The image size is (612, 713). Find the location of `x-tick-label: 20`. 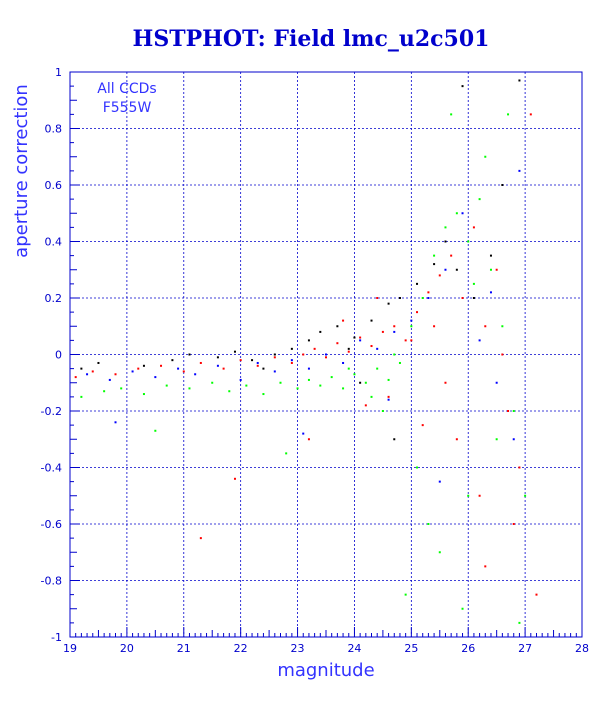

x-tick-label: 20 is located at coordinates (127, 648).